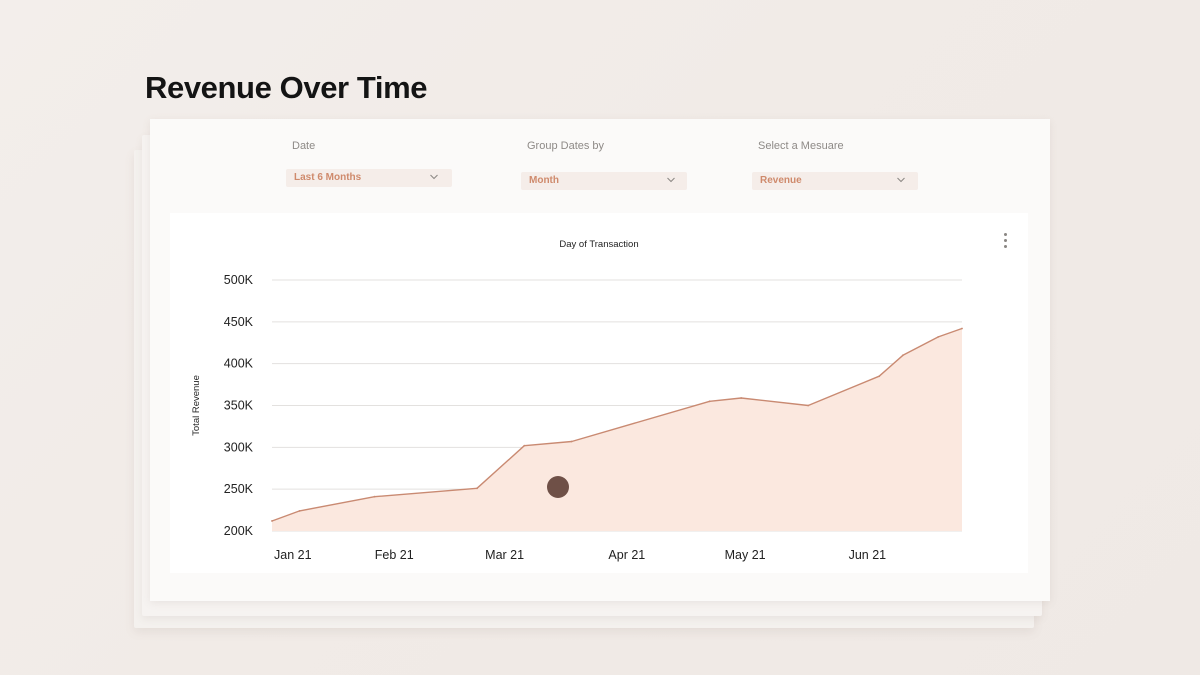 This screenshot has width=1200, height=675. I want to click on y-tick-label: 300K, so click(239, 447).